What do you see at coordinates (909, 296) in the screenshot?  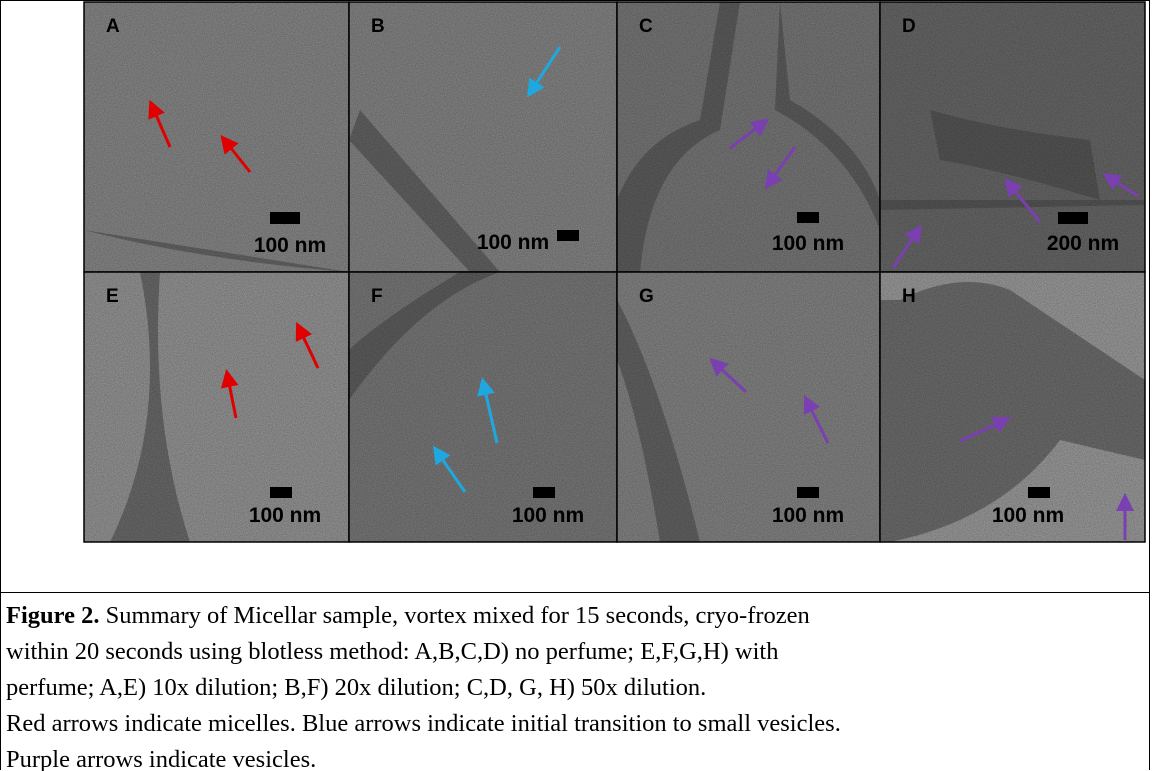 I see `panel-label: H` at bounding box center [909, 296].